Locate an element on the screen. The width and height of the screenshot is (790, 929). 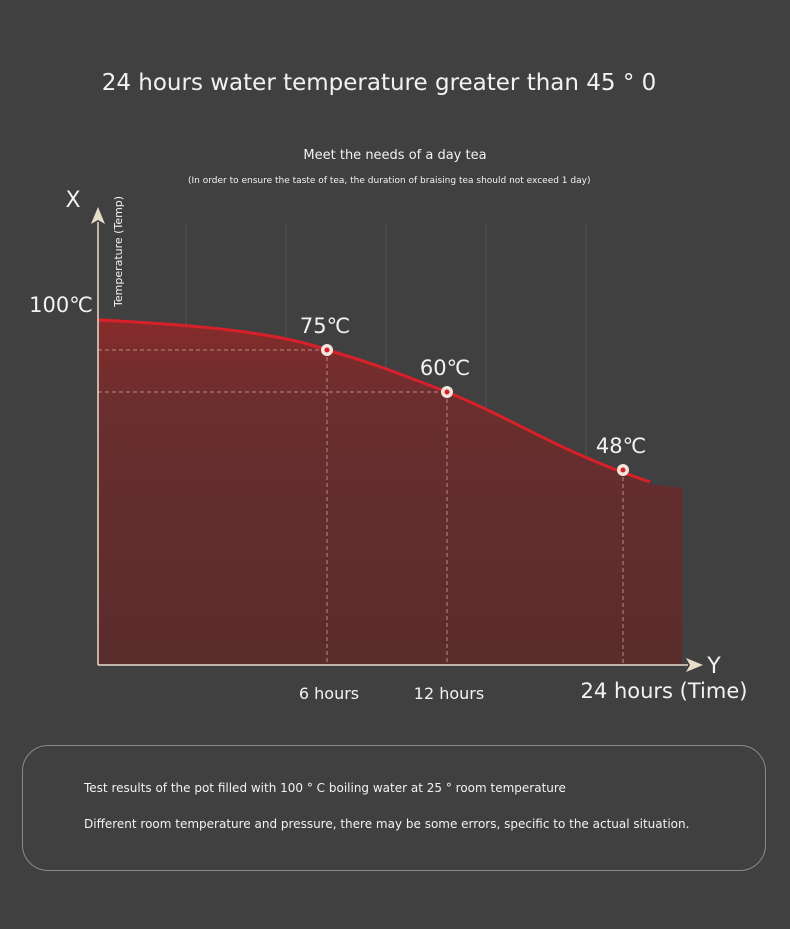
x-tick-label: 6 hours is located at coordinates (329, 693).